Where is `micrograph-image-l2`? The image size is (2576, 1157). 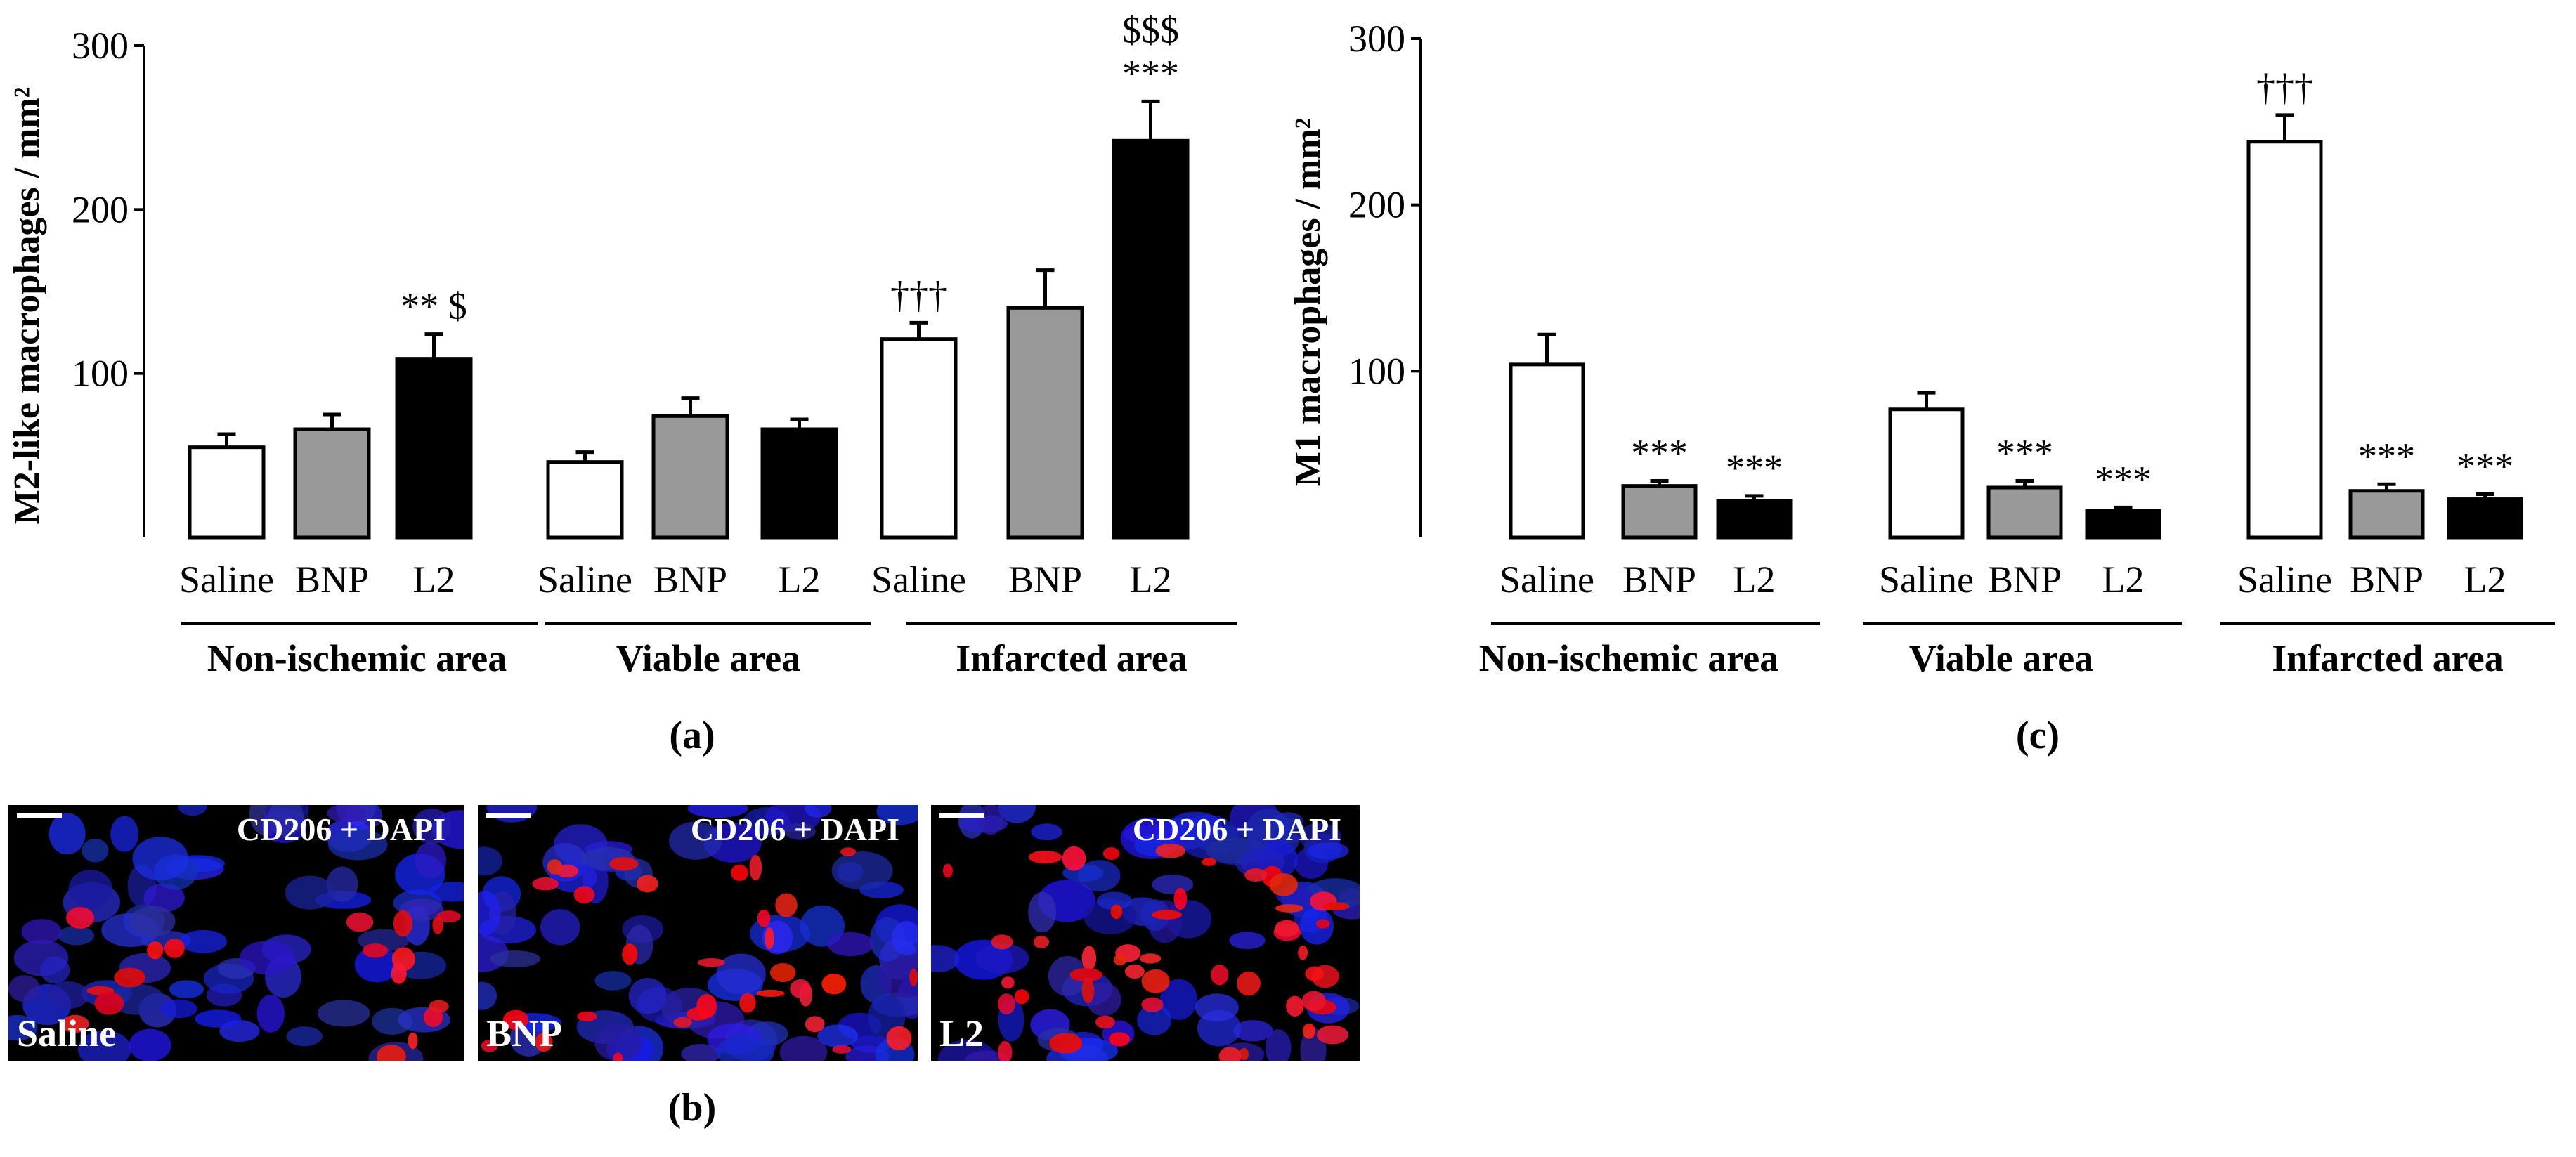
micrograph-image-l2 is located at coordinates (1145, 933).